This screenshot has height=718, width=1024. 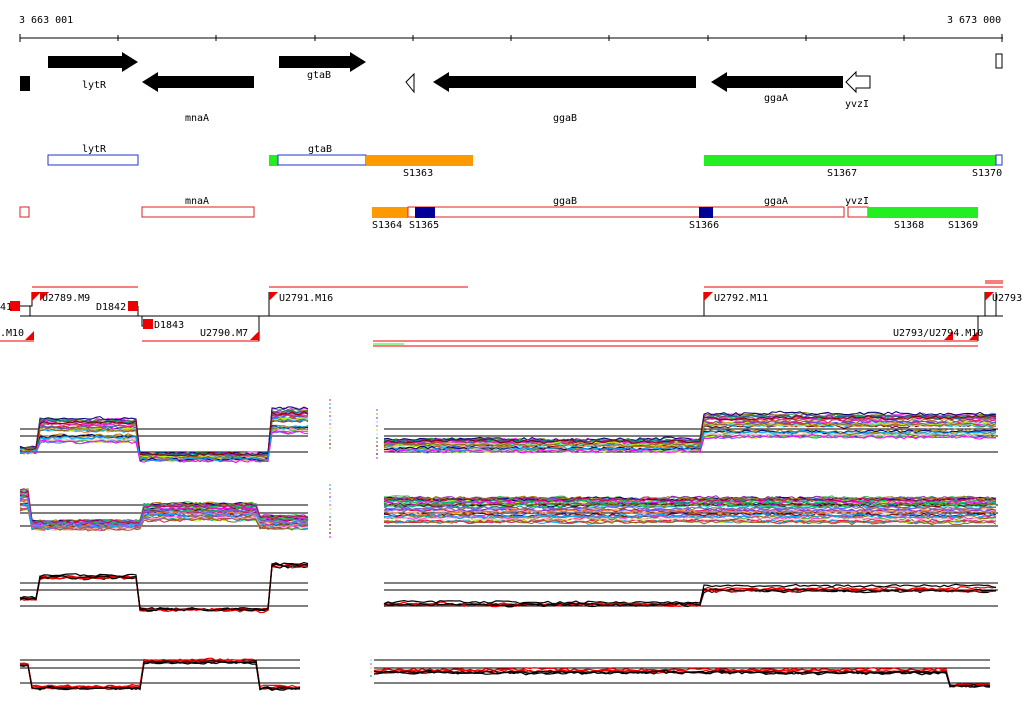 What do you see at coordinates (565, 201) in the screenshot?
I see `reverse-label-ggaB: ggaB` at bounding box center [565, 201].